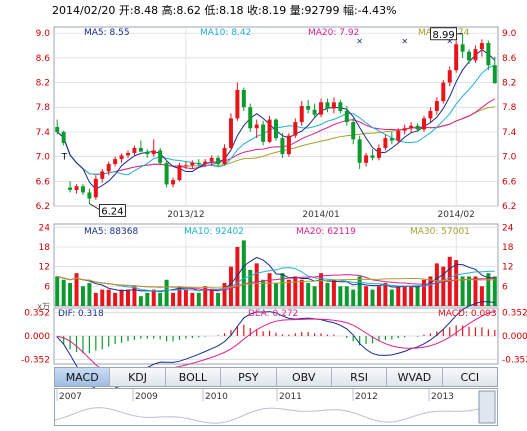  Describe the element at coordinates (37, 337) in the screenshot. I see `macd-ytick-left: 0.000` at that location.